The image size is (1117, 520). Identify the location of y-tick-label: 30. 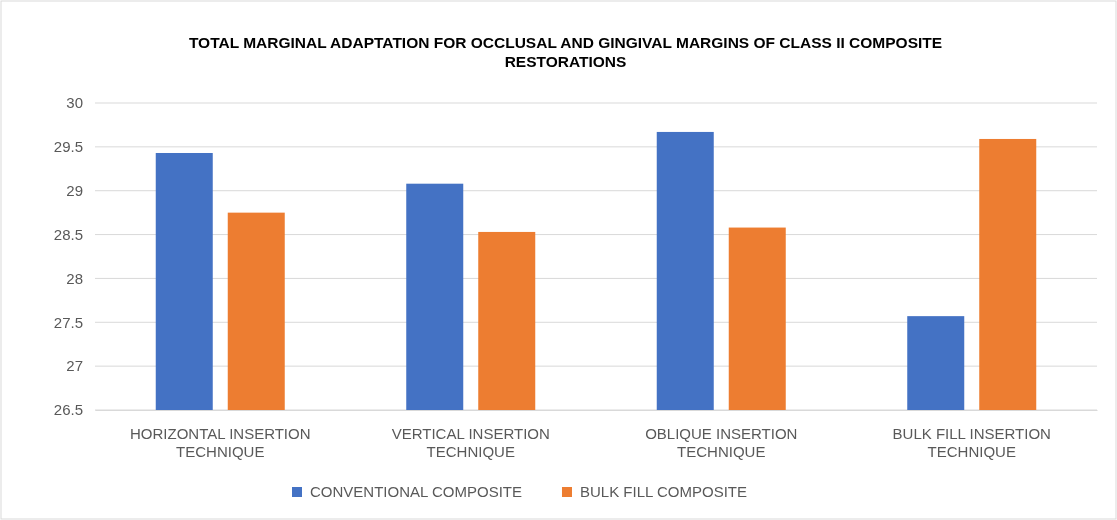
(74, 103).